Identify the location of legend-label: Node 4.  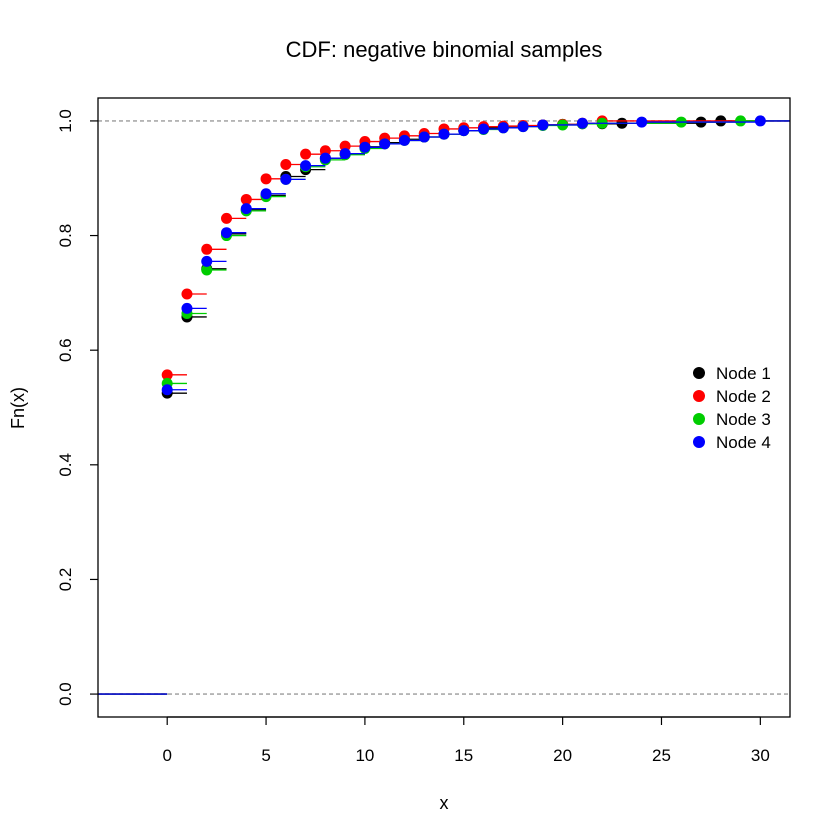
(743, 442).